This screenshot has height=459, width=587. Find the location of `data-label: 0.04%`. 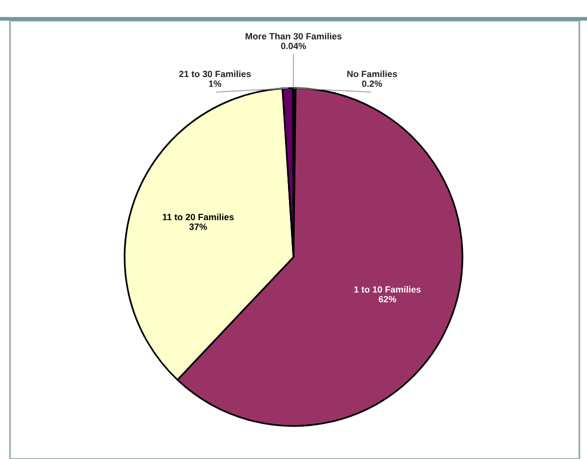

data-label: 0.04% is located at coordinates (293, 46).